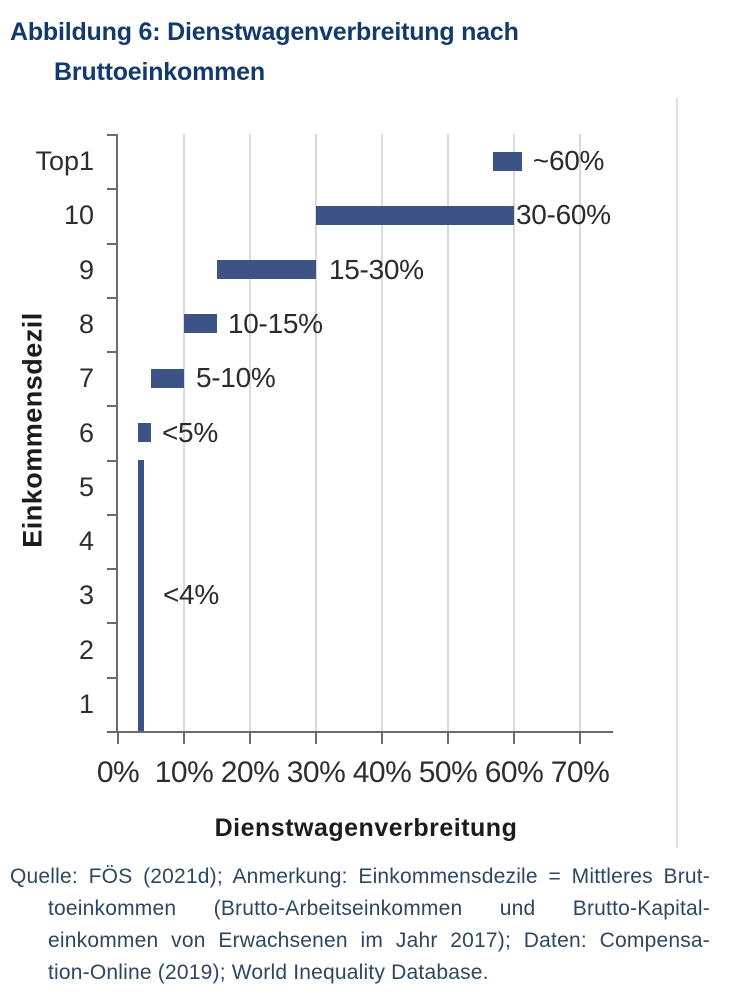 The height and width of the screenshot is (1000, 741). I want to click on category-label-9: 9, so click(86, 269).